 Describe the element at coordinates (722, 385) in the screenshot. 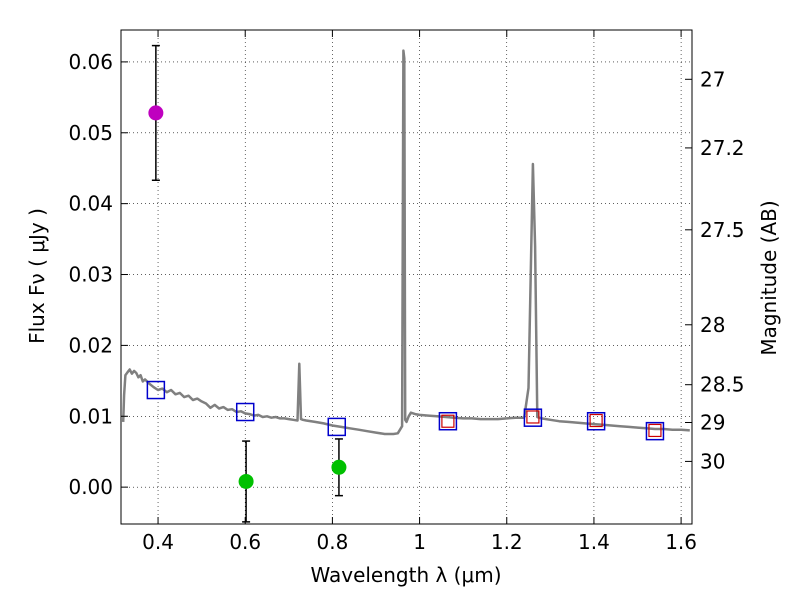

I see `mag-tick-label: 28.5` at that location.